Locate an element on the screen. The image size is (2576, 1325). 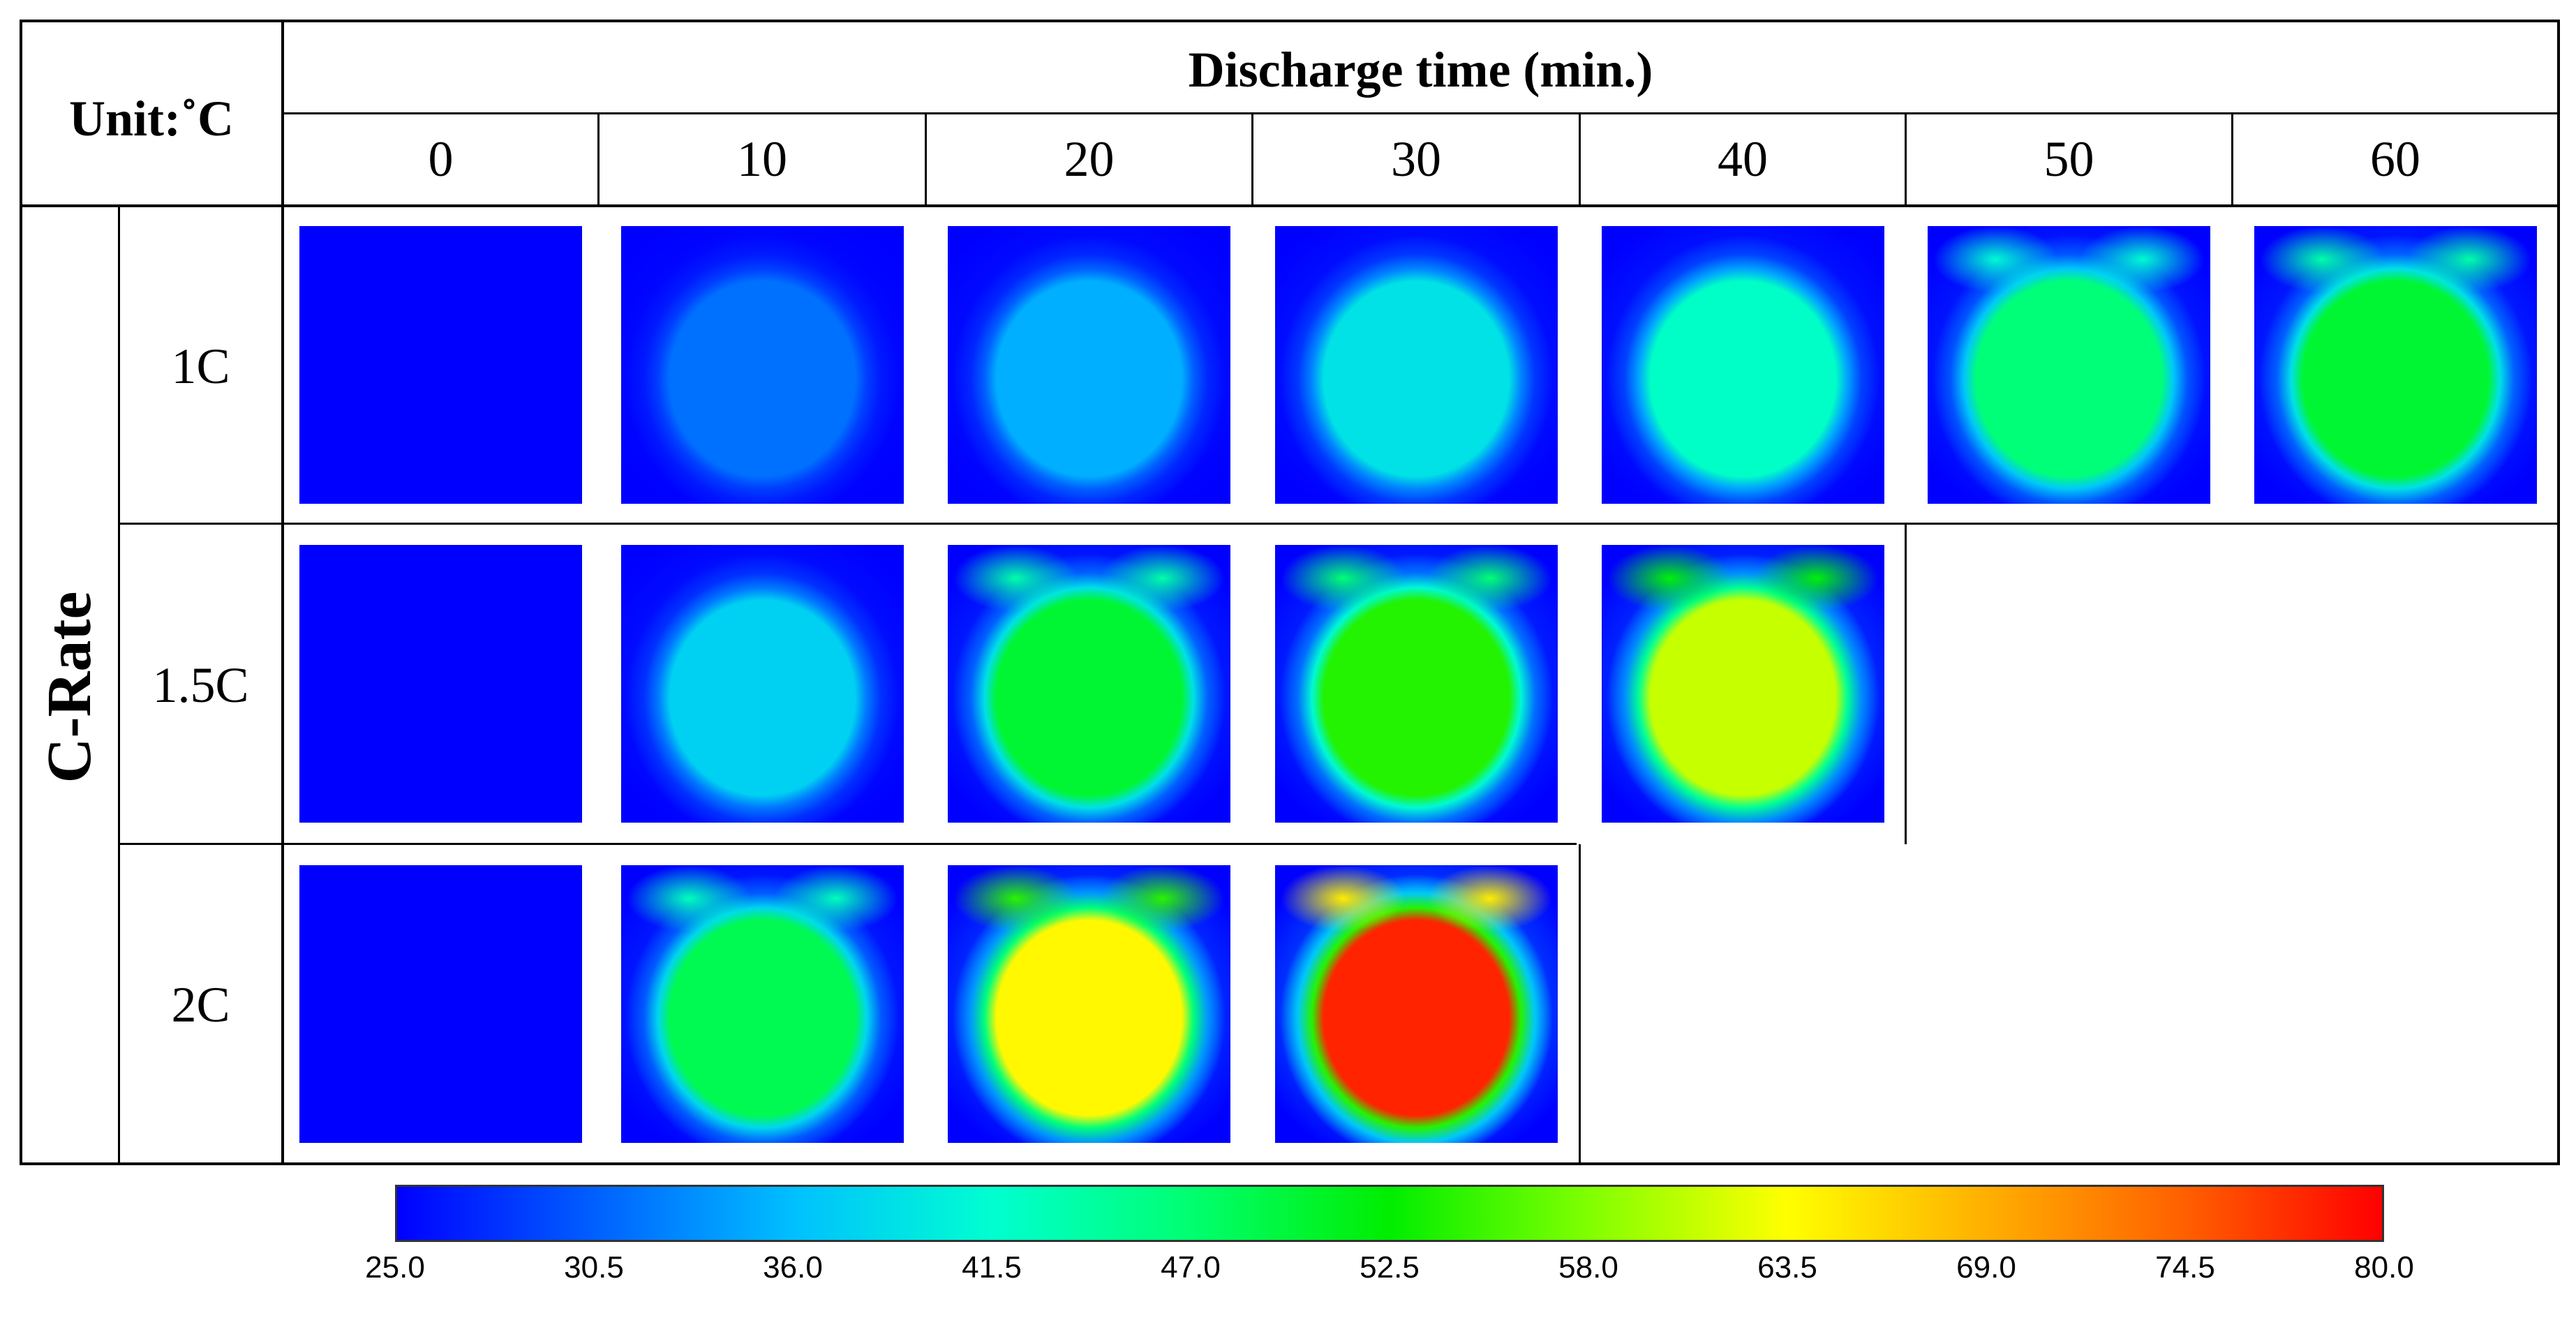
header-separator is located at coordinates (1290, 206).